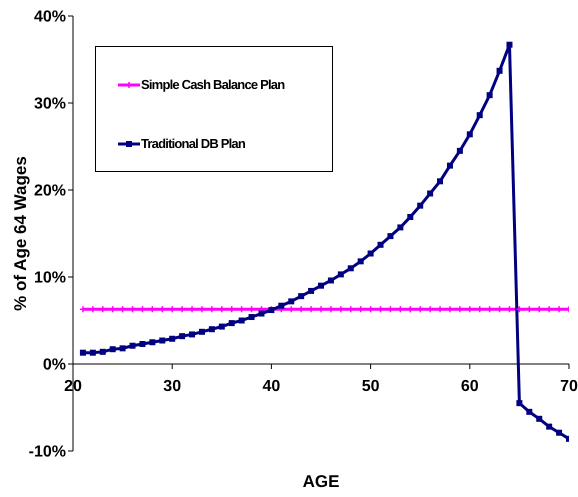 The width and height of the screenshot is (578, 497). I want to click on x-tick-label: 50, so click(371, 386).